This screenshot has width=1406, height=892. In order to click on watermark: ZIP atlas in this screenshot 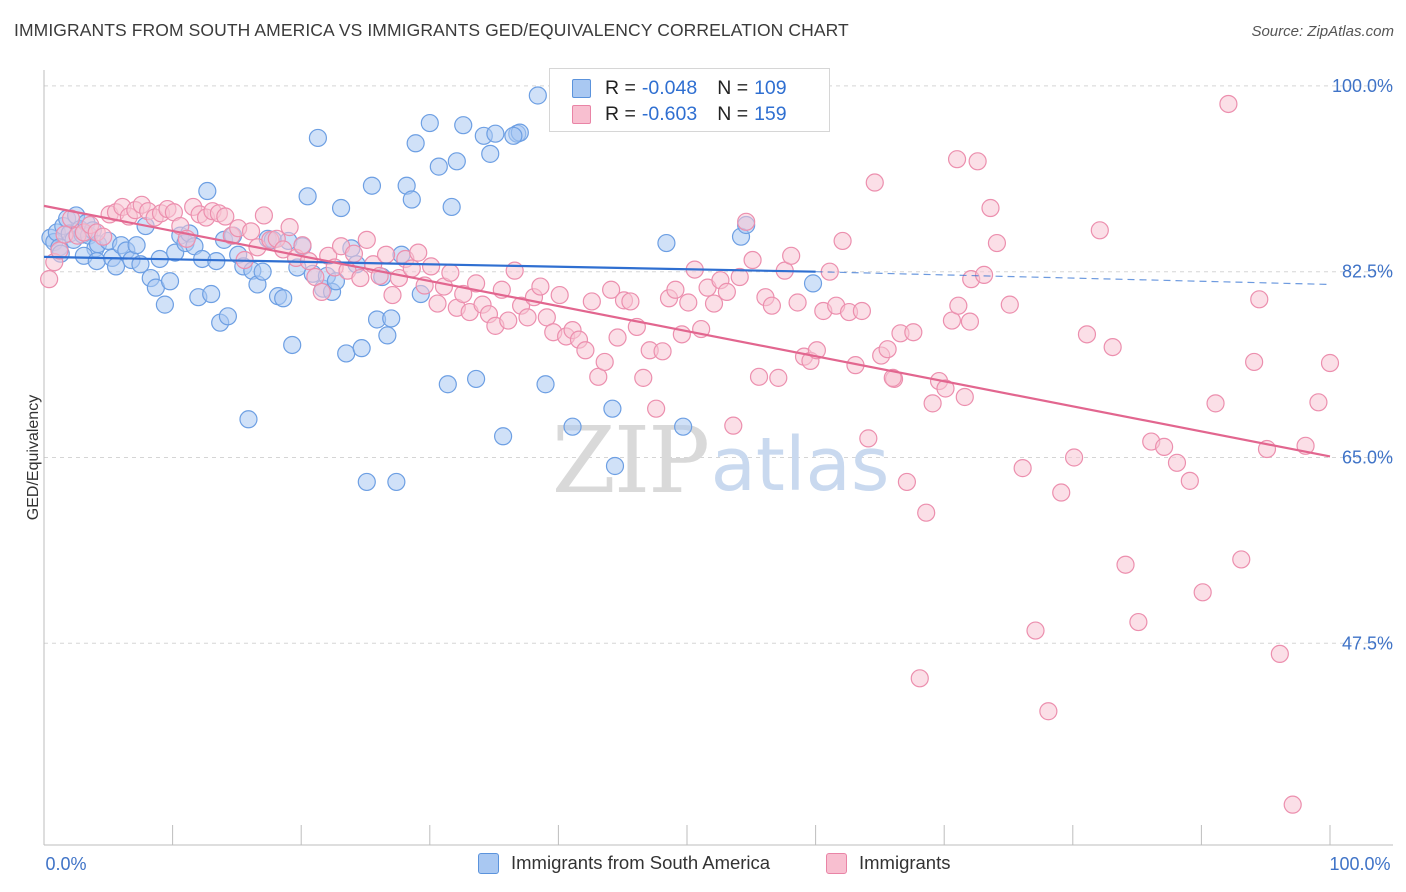, I will do `click(721, 460)`.